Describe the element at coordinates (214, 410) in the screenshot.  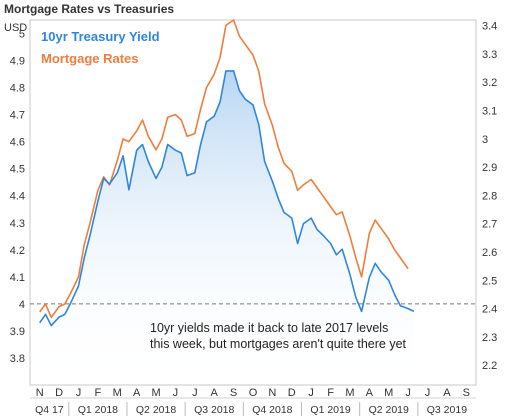
I see `quarter-tick-label: Q3 2018` at that location.